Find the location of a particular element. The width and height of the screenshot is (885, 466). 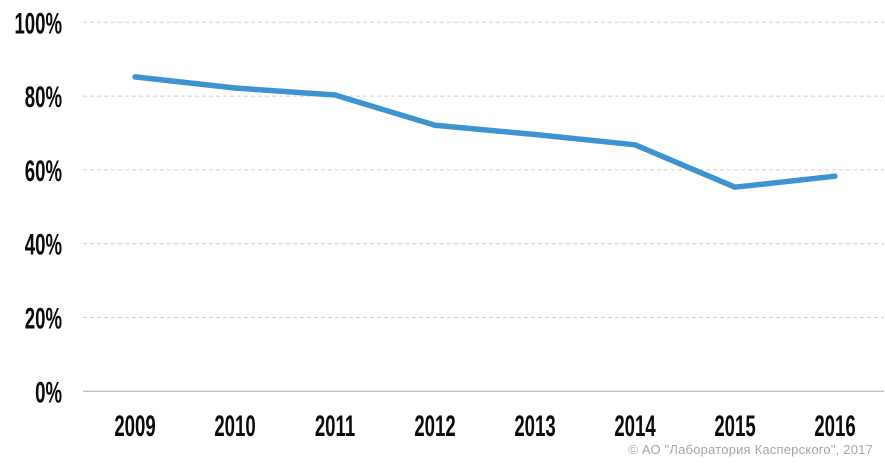

x-axis-tick-label: 2013 is located at coordinates (534, 427).